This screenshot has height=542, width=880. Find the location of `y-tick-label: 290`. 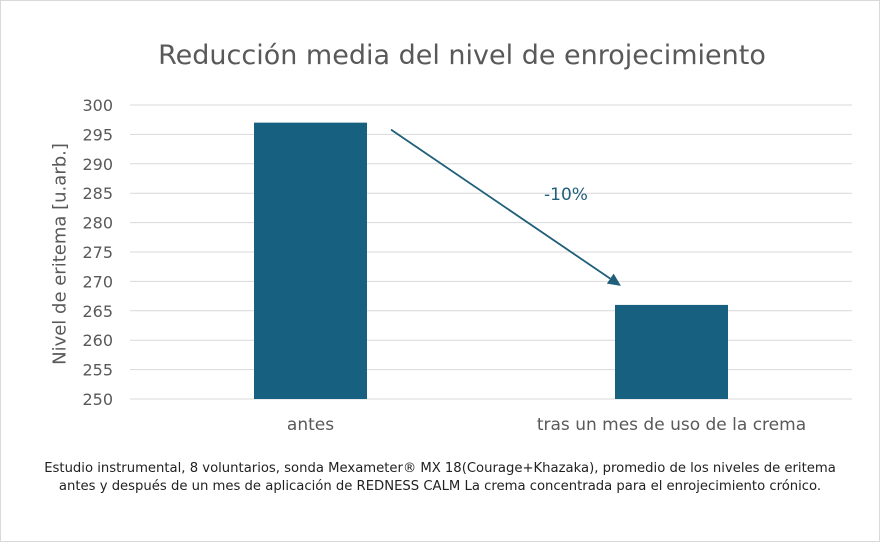

y-tick-label: 290 is located at coordinates (97, 164).